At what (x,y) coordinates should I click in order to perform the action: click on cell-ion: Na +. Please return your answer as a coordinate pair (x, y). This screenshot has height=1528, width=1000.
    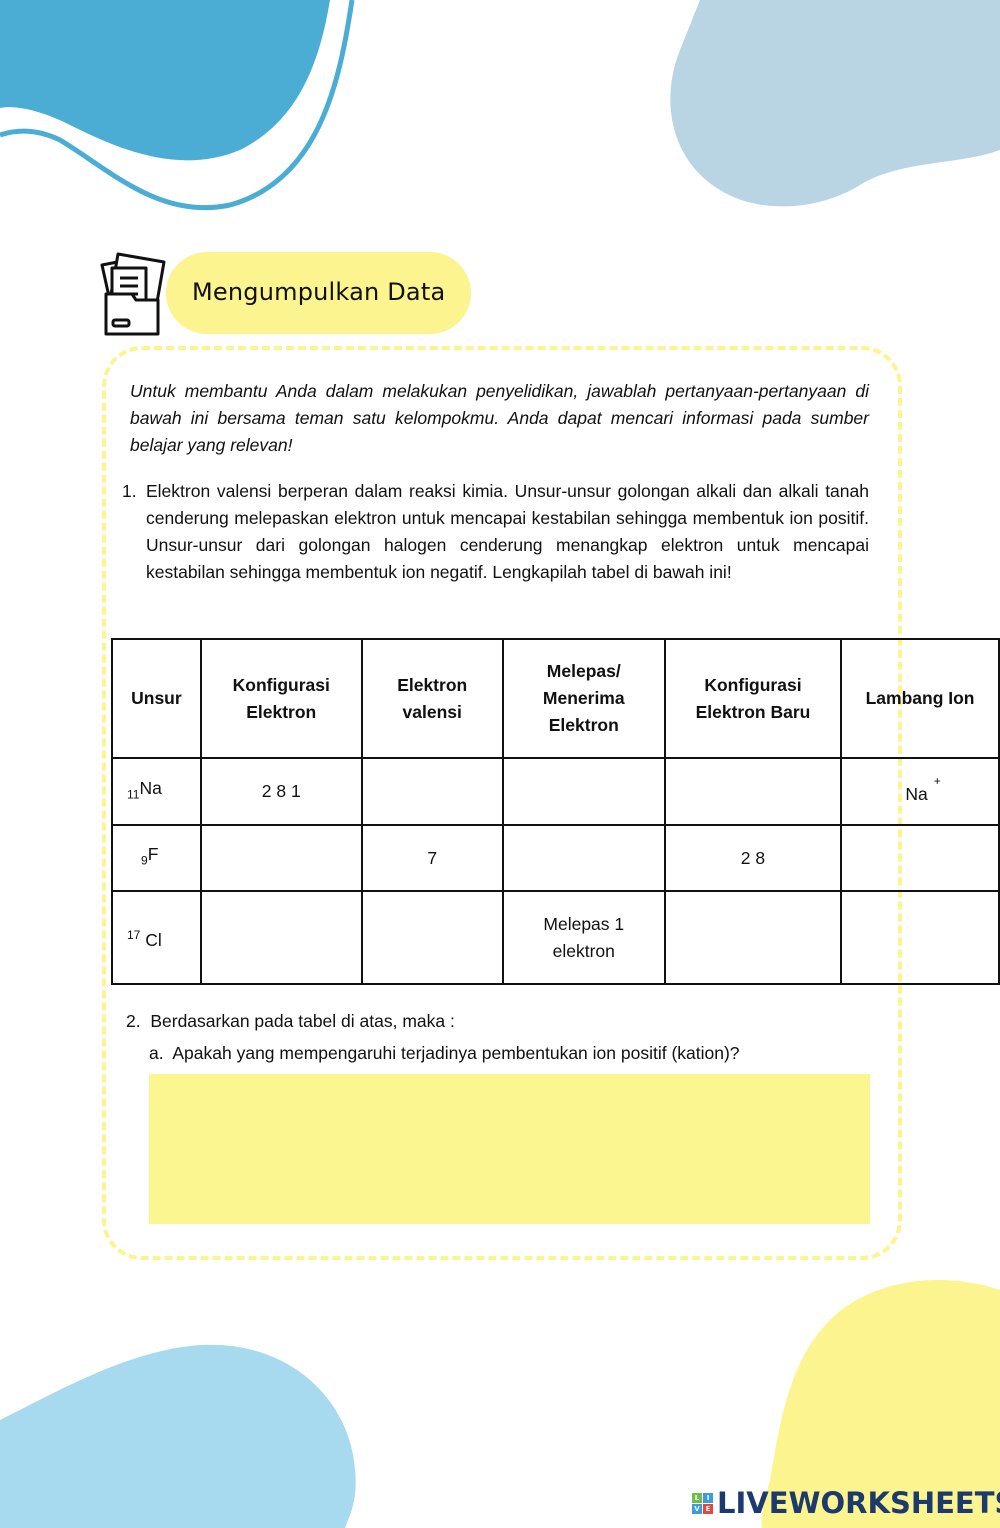
    Looking at the image, I should click on (920, 791).